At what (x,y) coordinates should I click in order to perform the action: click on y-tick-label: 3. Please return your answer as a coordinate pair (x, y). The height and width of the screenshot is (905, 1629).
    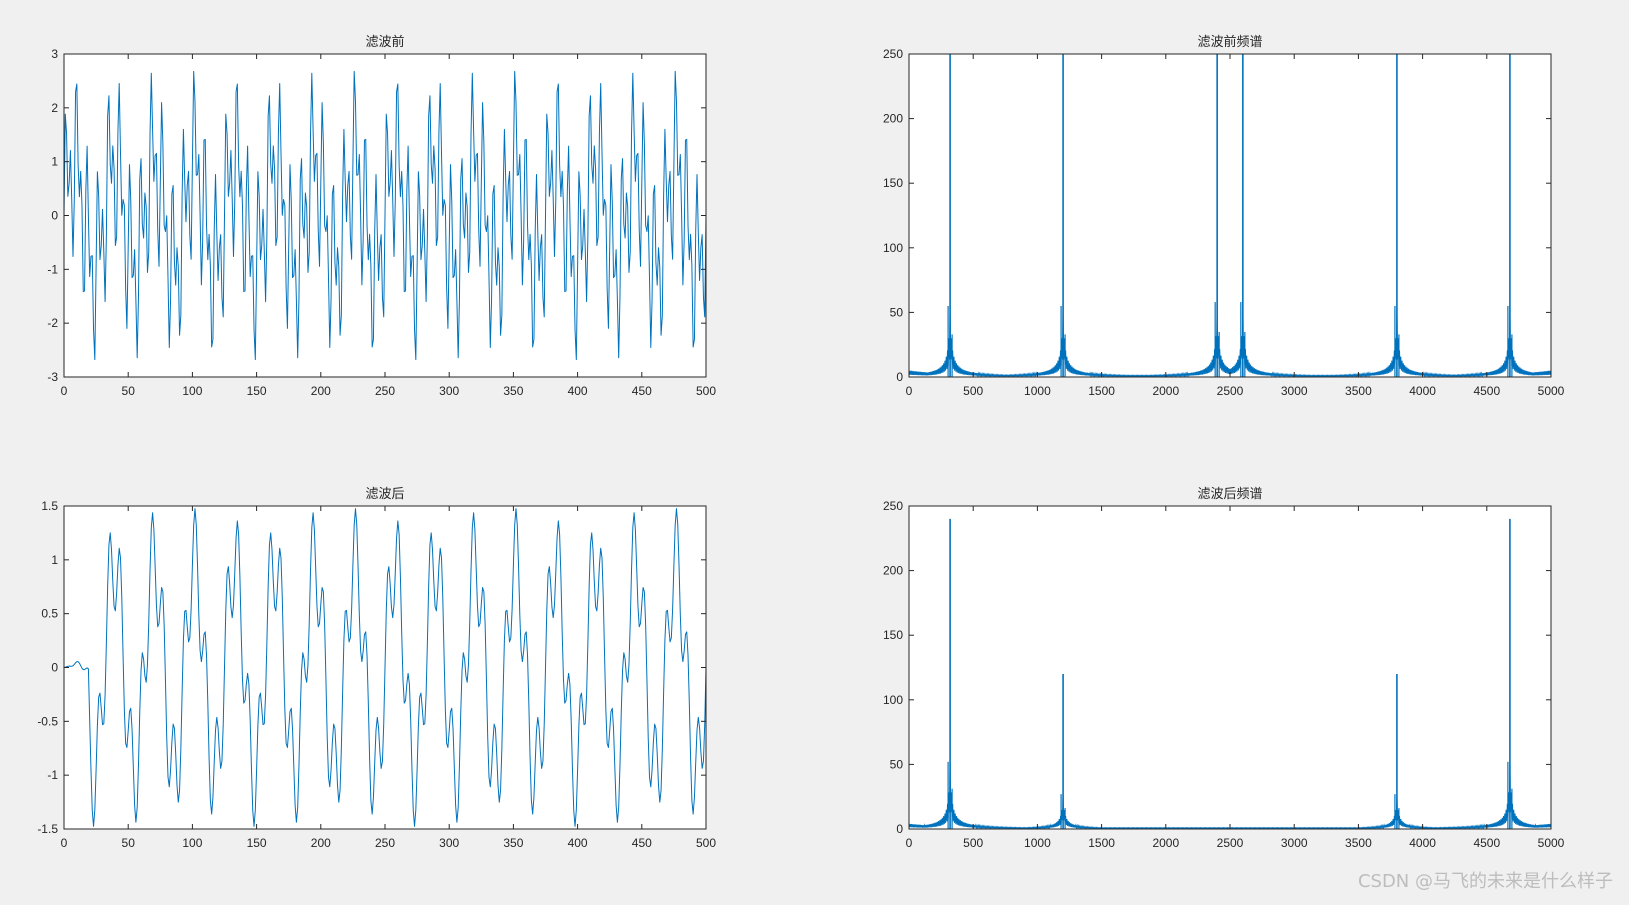
    Looking at the image, I should click on (54, 54).